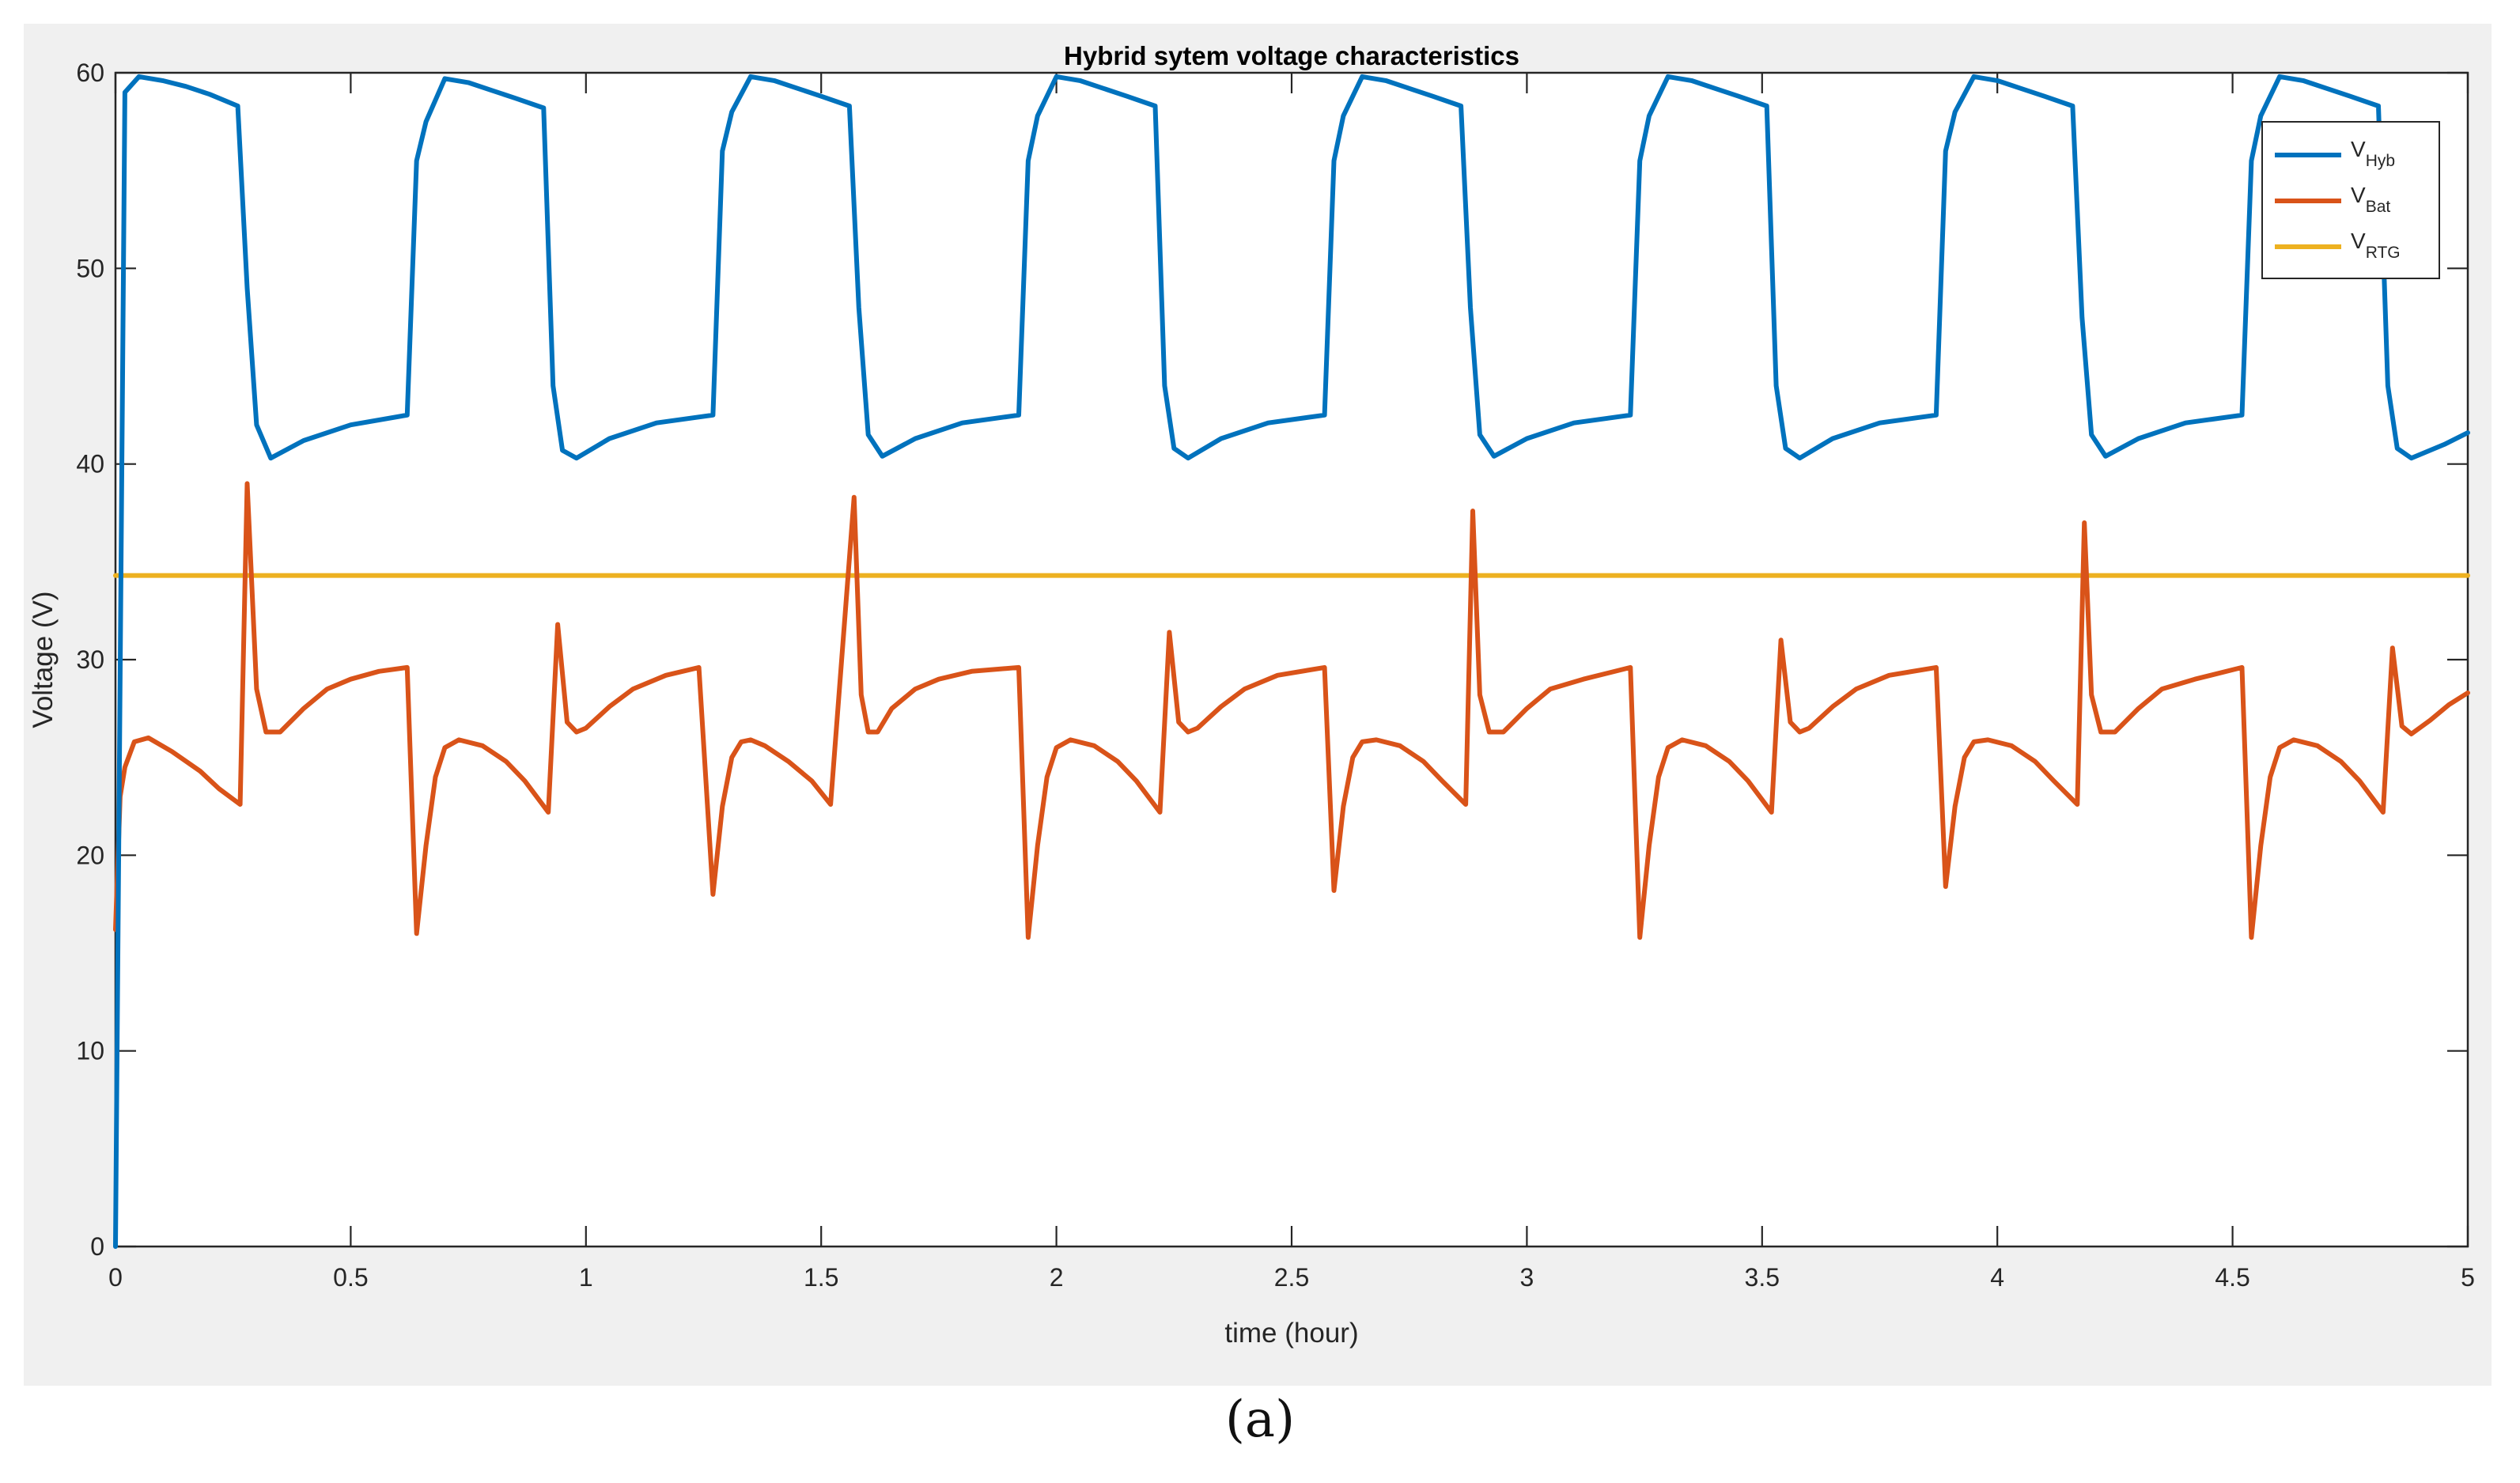  Describe the element at coordinates (1291, 1278) in the screenshot. I see `x-tick-label: 2.5` at that location.